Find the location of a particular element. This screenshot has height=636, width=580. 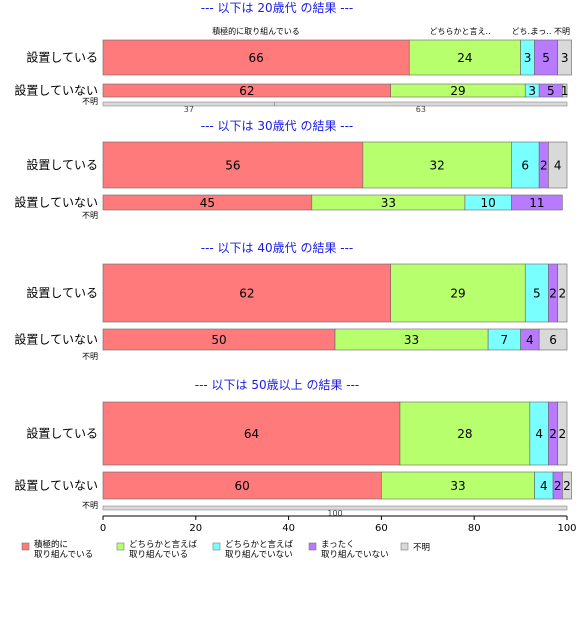

value-label: 37 is located at coordinates (189, 109).